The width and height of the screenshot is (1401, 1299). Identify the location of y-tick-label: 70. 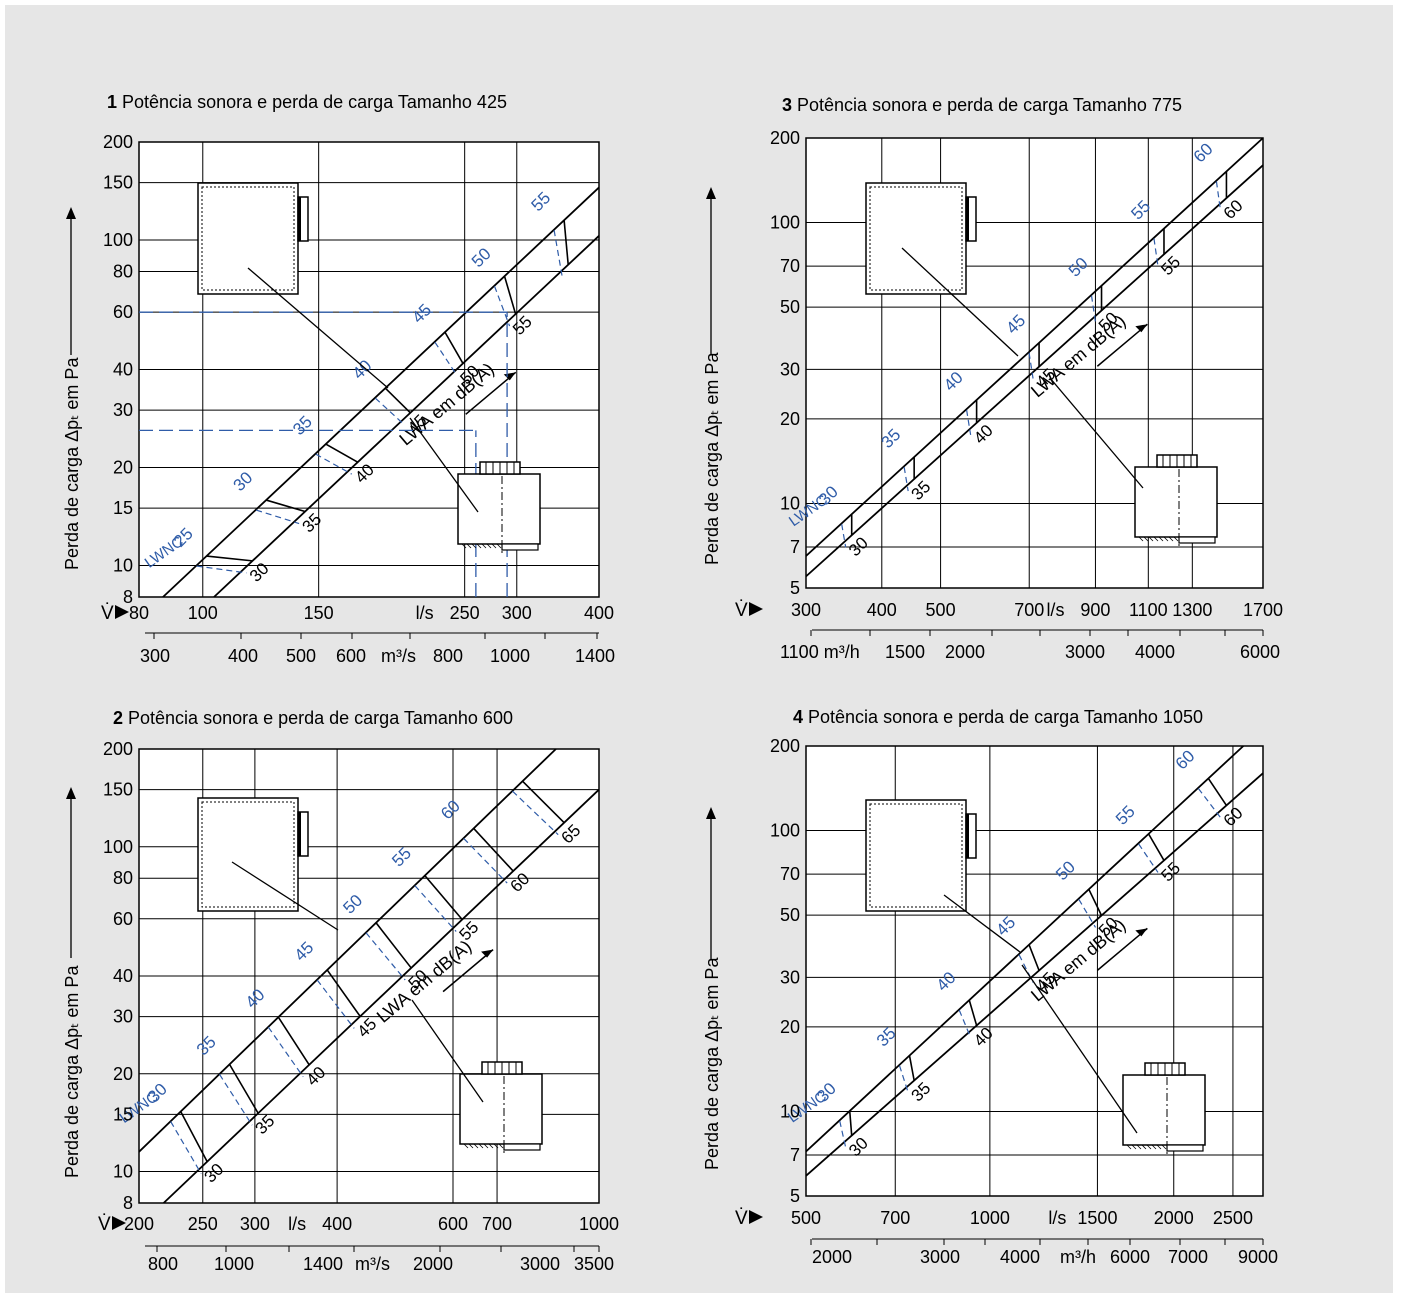
(790, 874).